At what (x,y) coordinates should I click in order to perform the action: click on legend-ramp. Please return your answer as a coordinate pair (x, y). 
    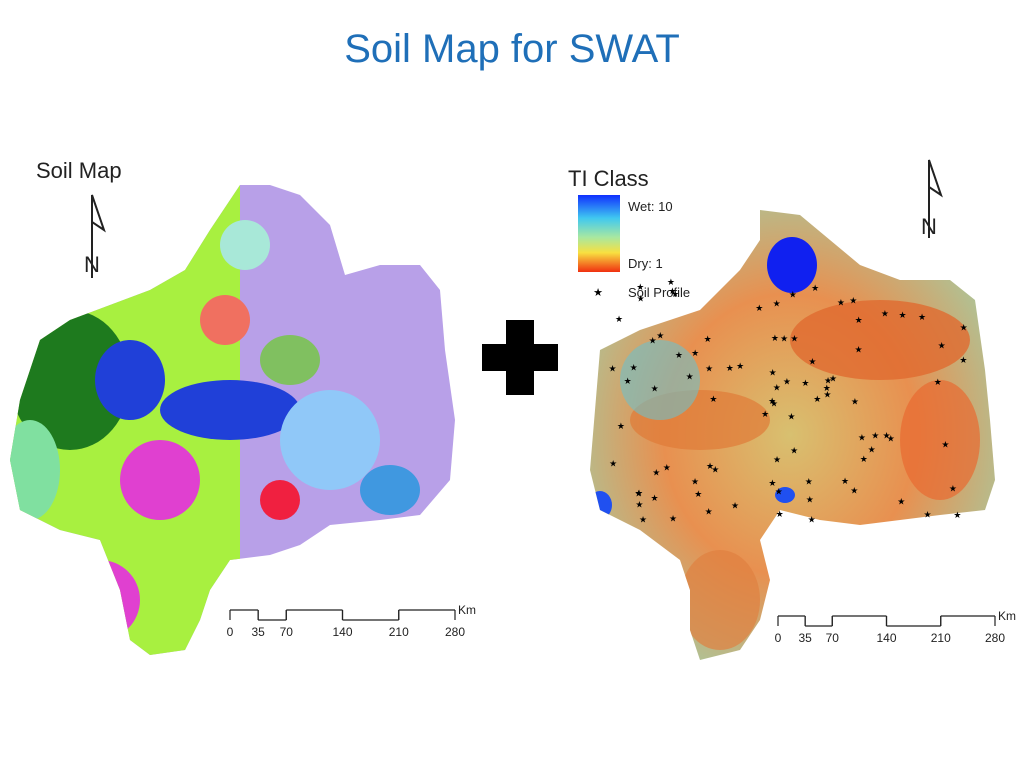
    Looking at the image, I should click on (599, 233).